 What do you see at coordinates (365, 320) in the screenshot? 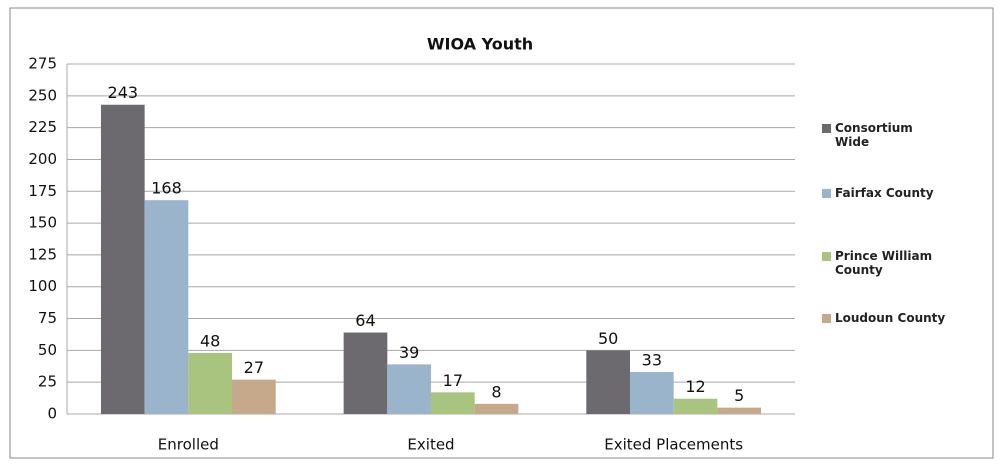
I see `data-label: 64` at bounding box center [365, 320].